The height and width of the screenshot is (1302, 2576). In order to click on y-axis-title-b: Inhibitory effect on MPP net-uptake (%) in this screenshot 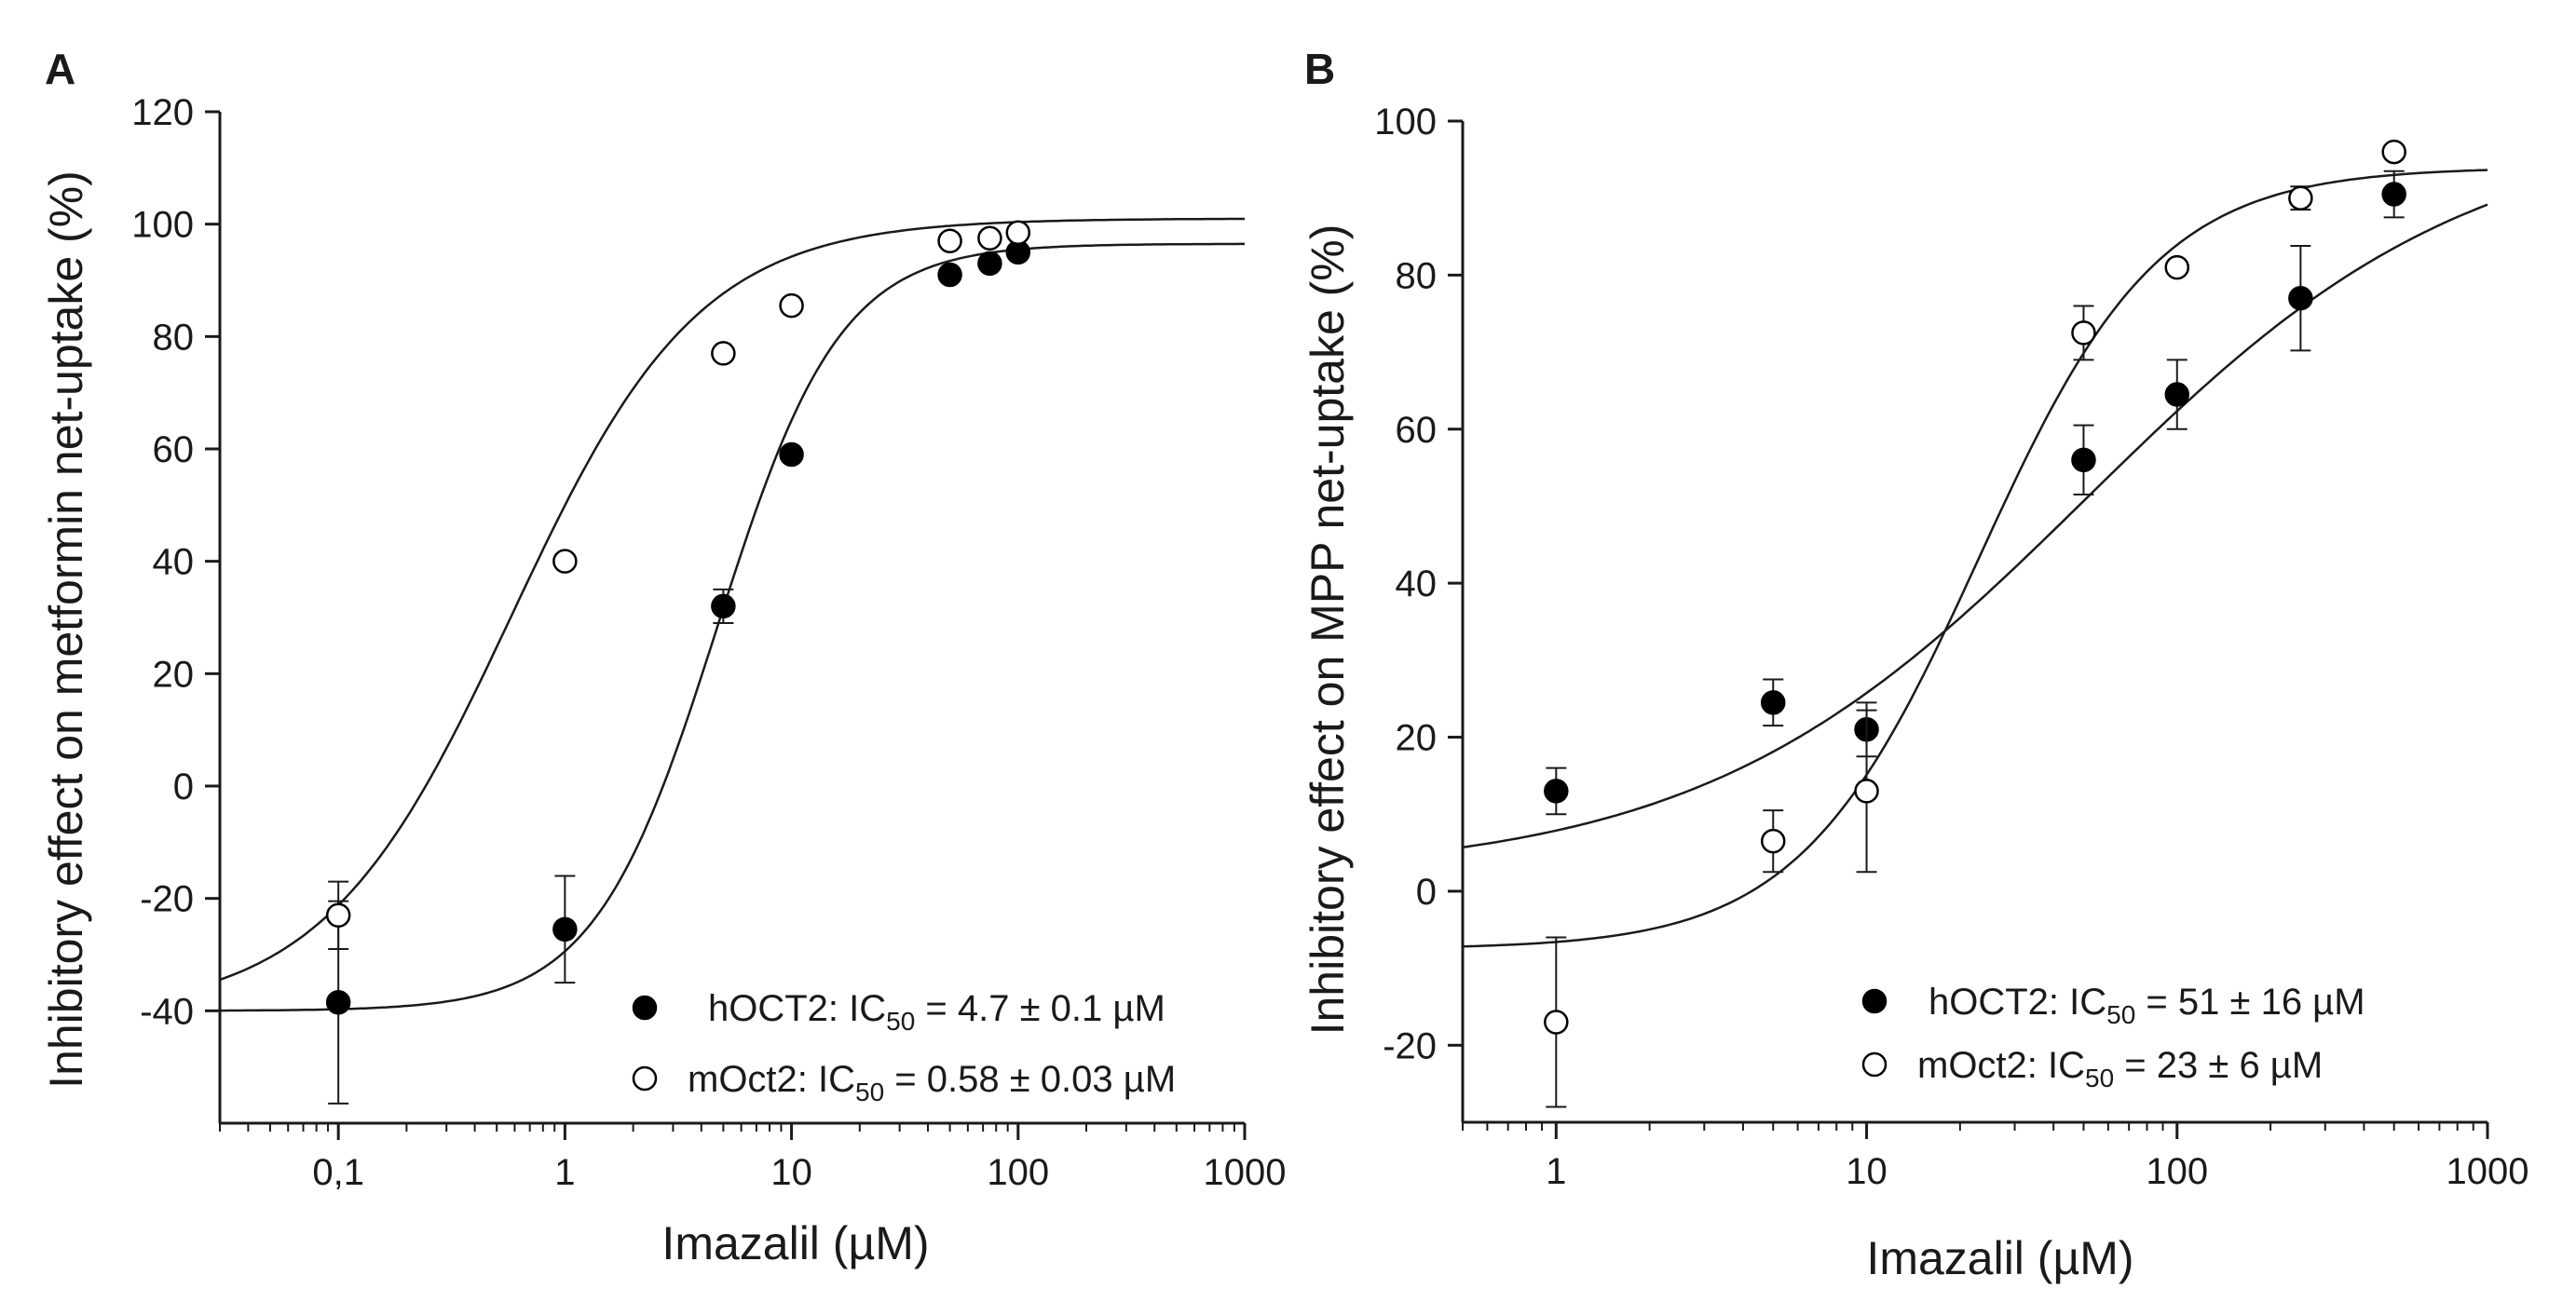, I will do `click(1328, 630)`.